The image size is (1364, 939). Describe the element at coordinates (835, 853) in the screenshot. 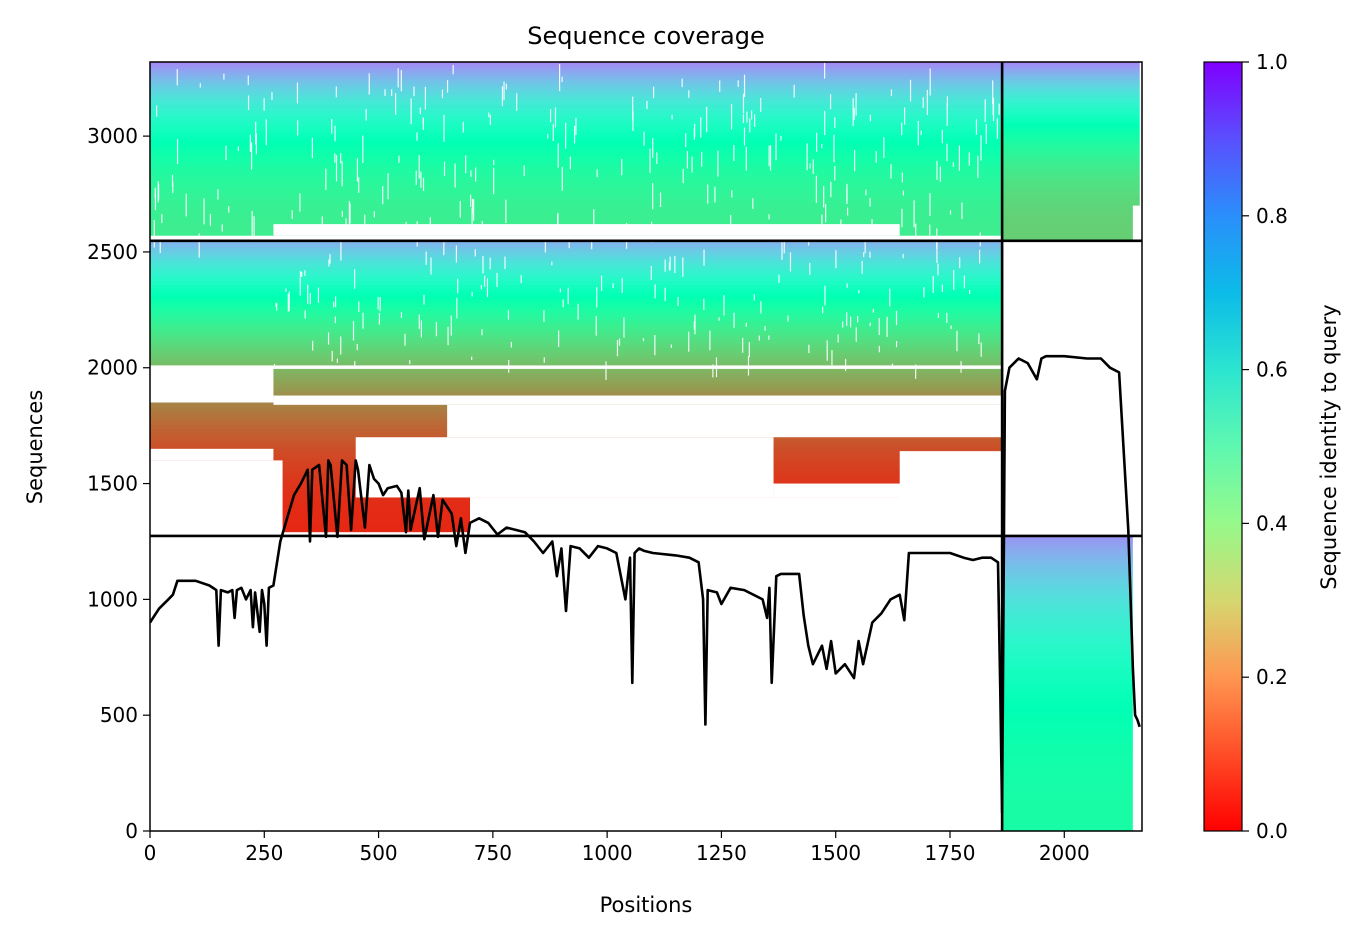

I see `x-tick-label: 1500` at that location.